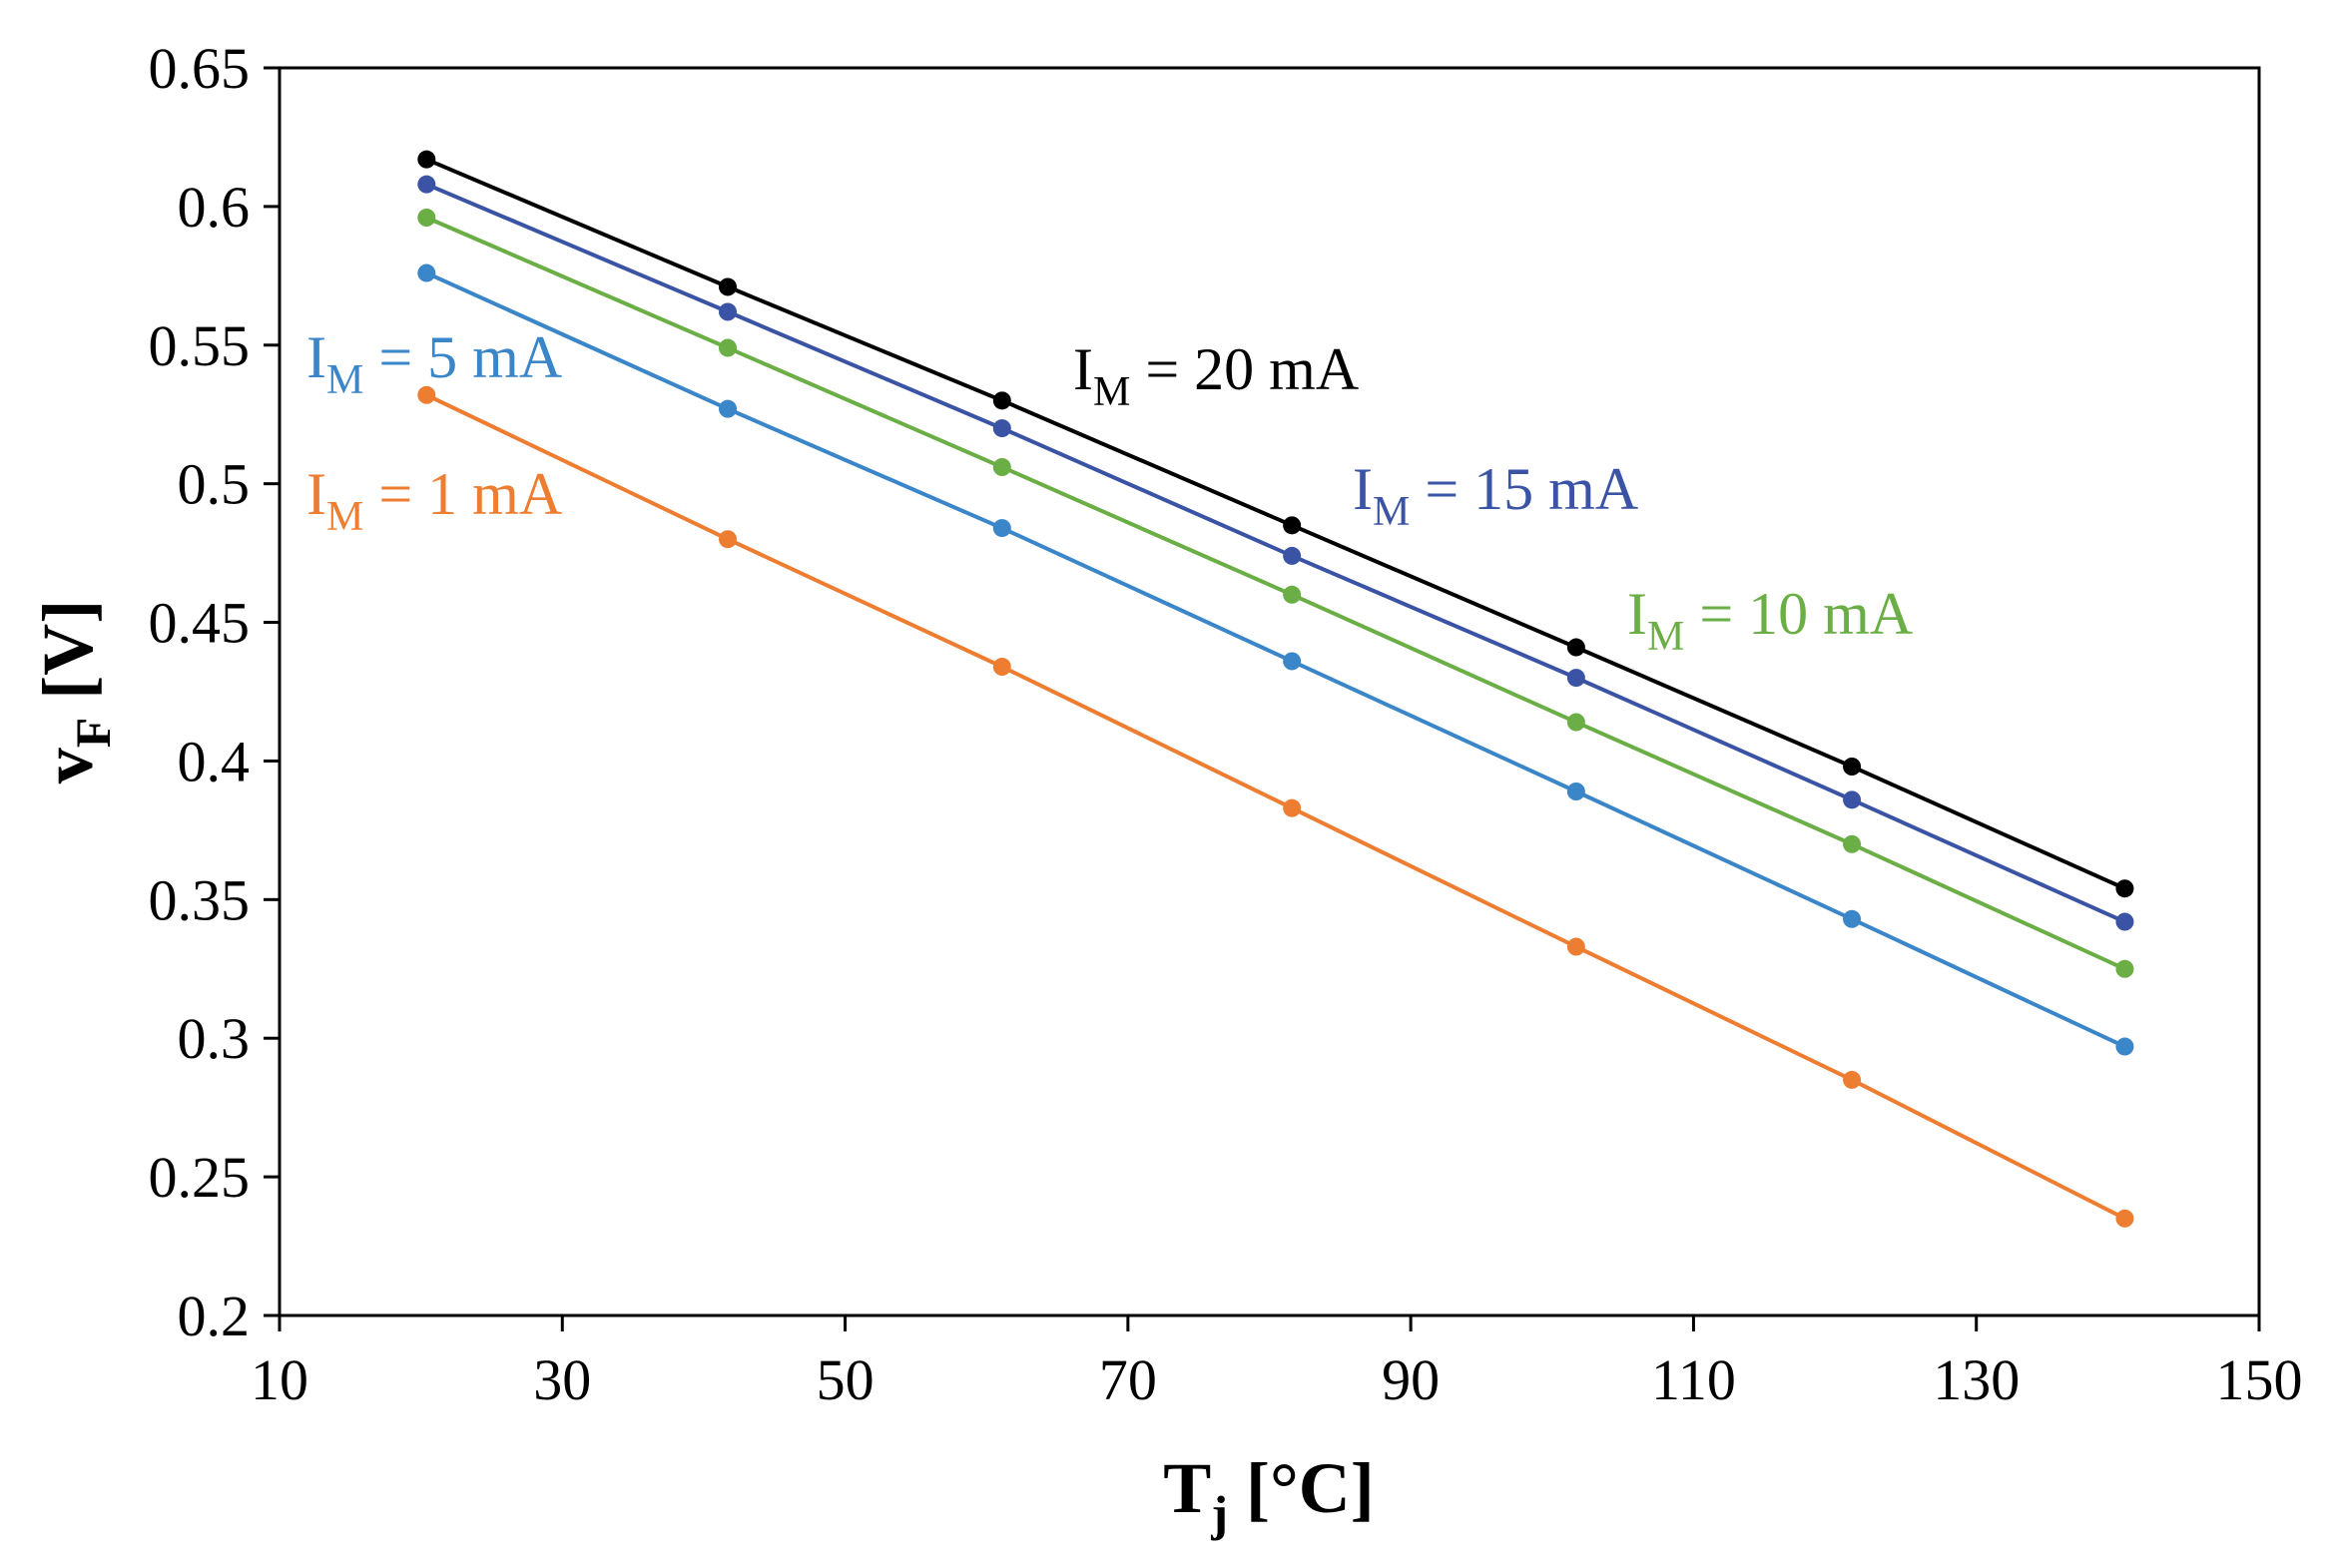 The width and height of the screenshot is (2337, 1568). What do you see at coordinates (1770, 620) in the screenshot?
I see `series-label: IM = 10 mA` at bounding box center [1770, 620].